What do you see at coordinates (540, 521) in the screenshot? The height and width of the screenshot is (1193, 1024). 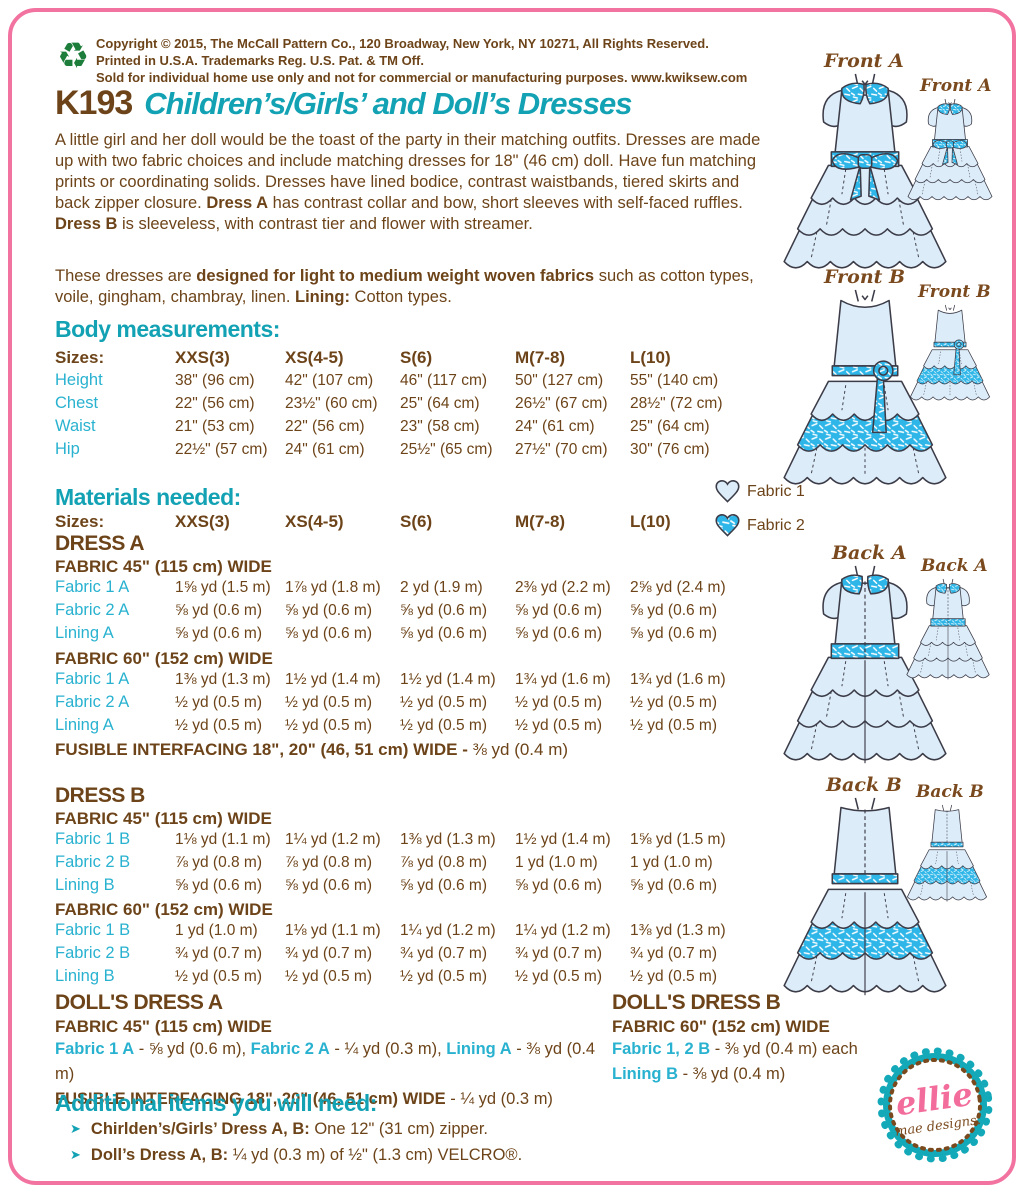 I see `table-cell: M(7-8)` at bounding box center [540, 521].